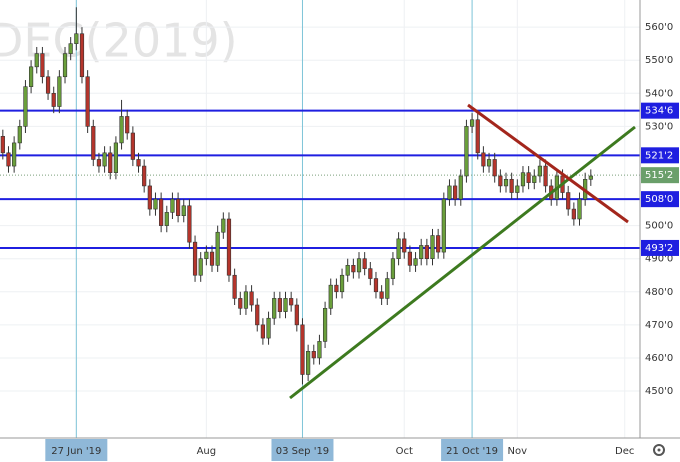  I want to click on y-tick-label: 460'0, so click(659, 358).